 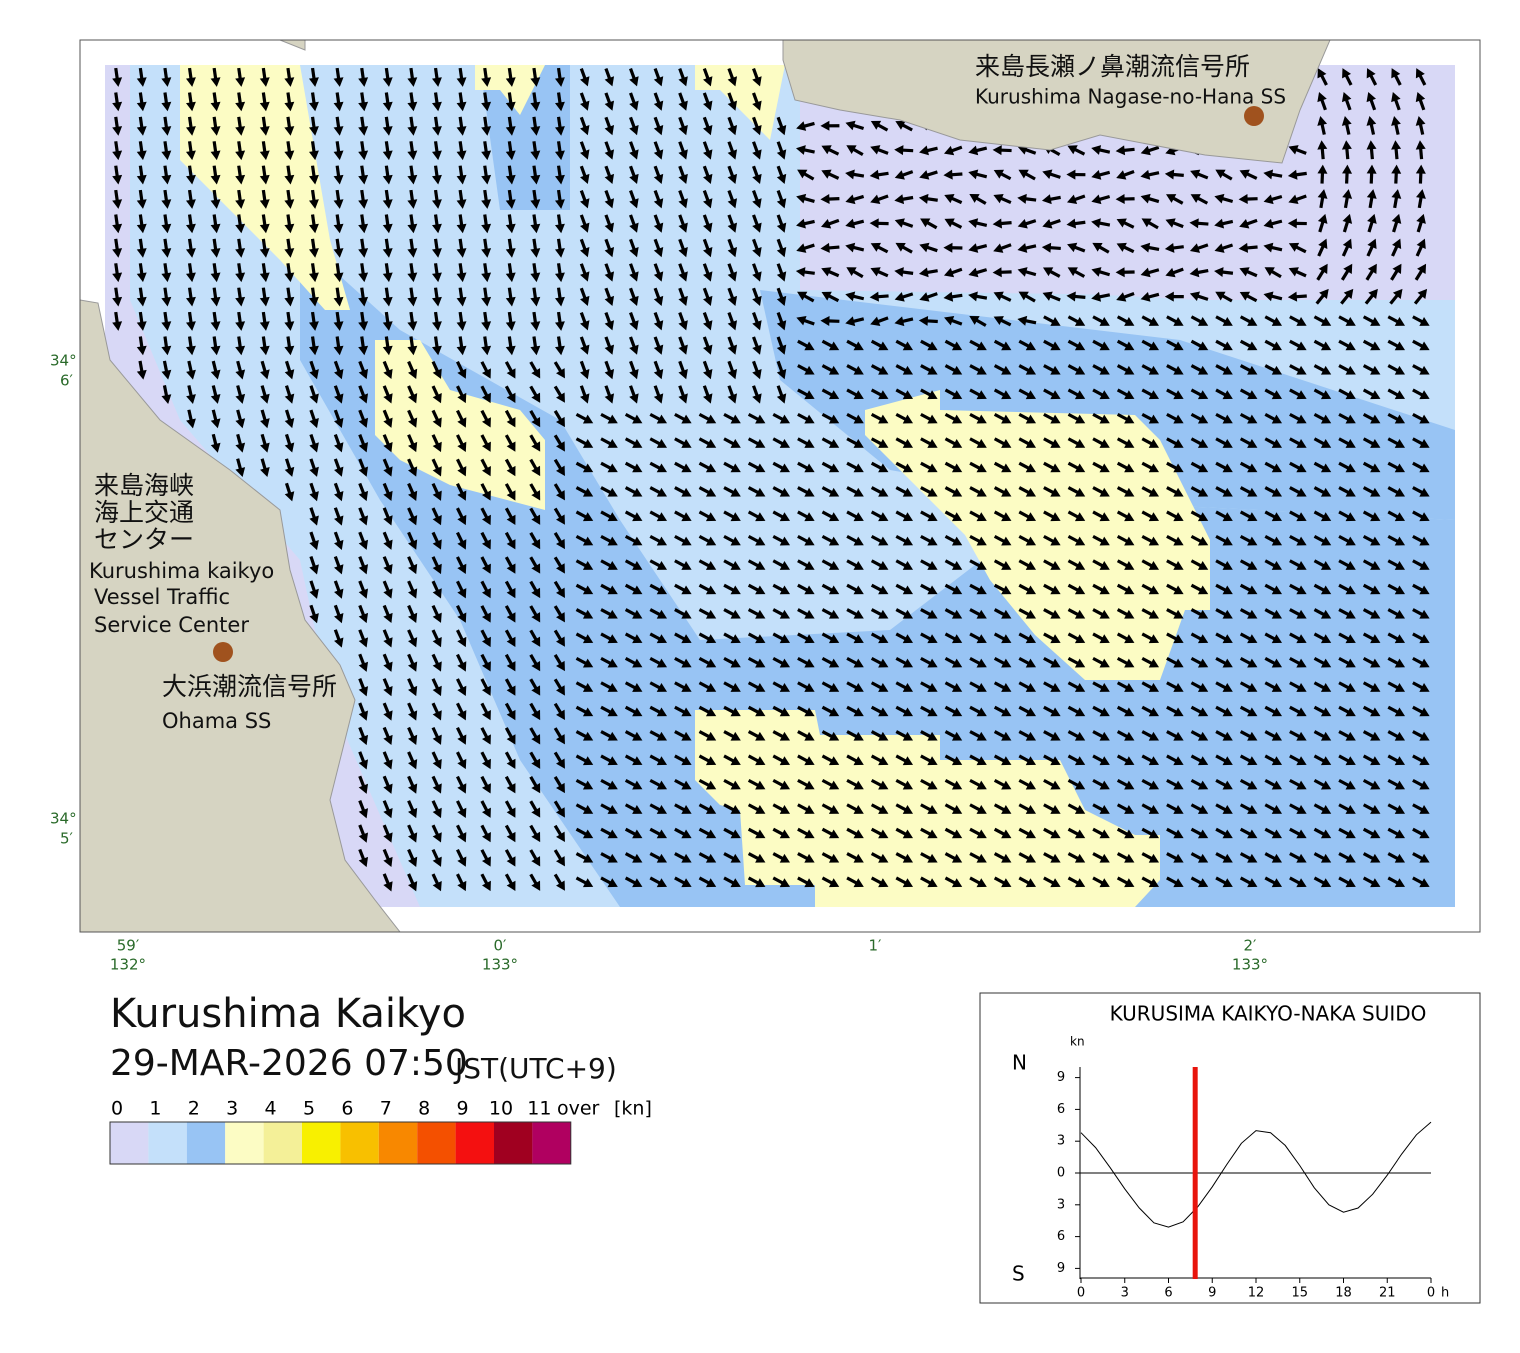 I want to click on legend-label: 4, so click(x=271, y=1109).